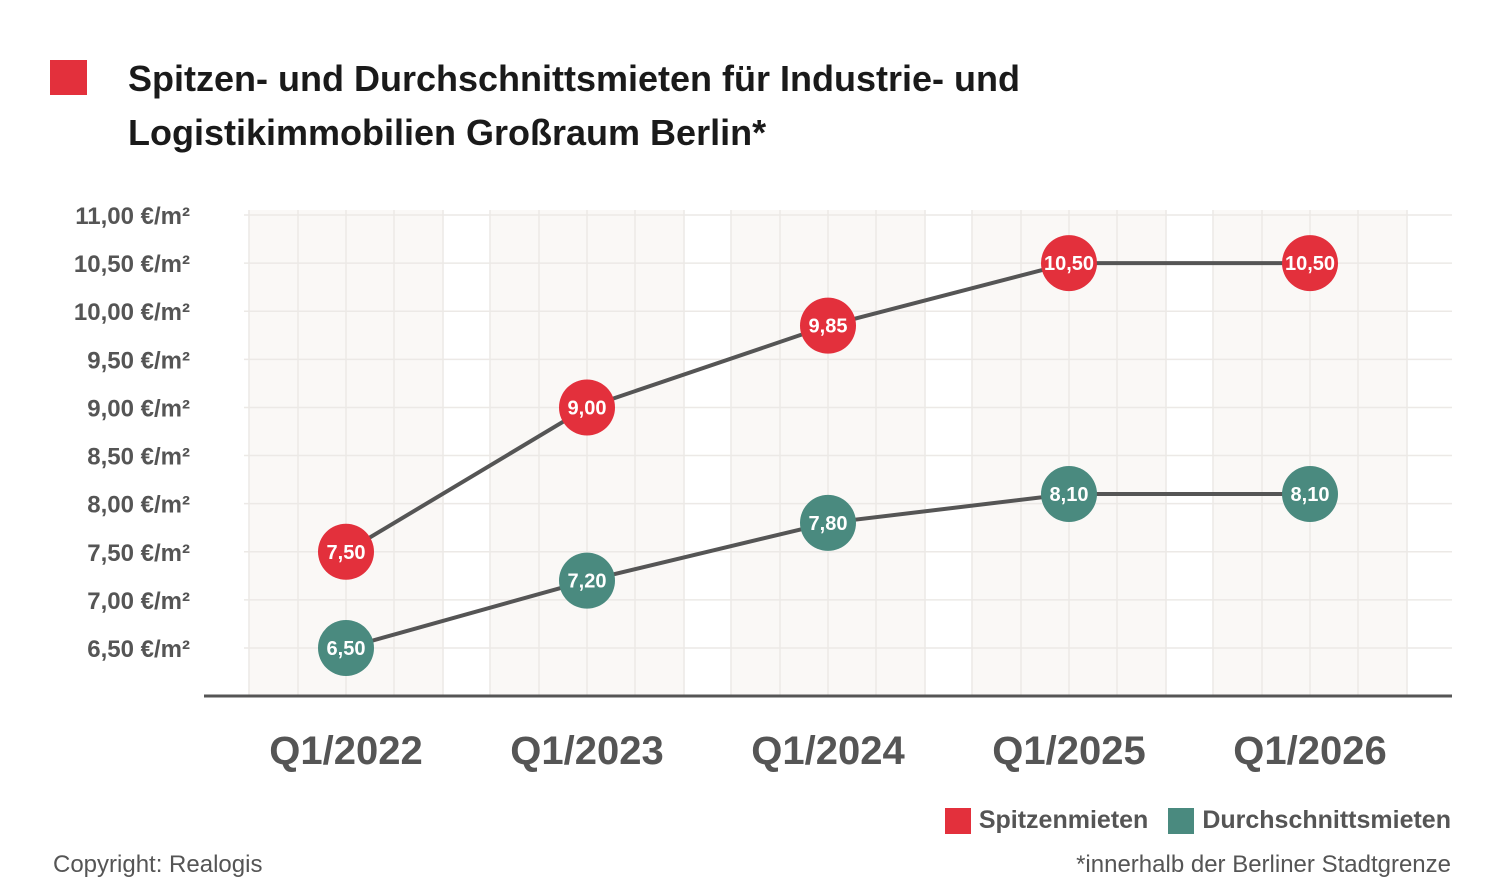  I want to click on y-tick-label: 8,50 €/m², so click(138, 457).